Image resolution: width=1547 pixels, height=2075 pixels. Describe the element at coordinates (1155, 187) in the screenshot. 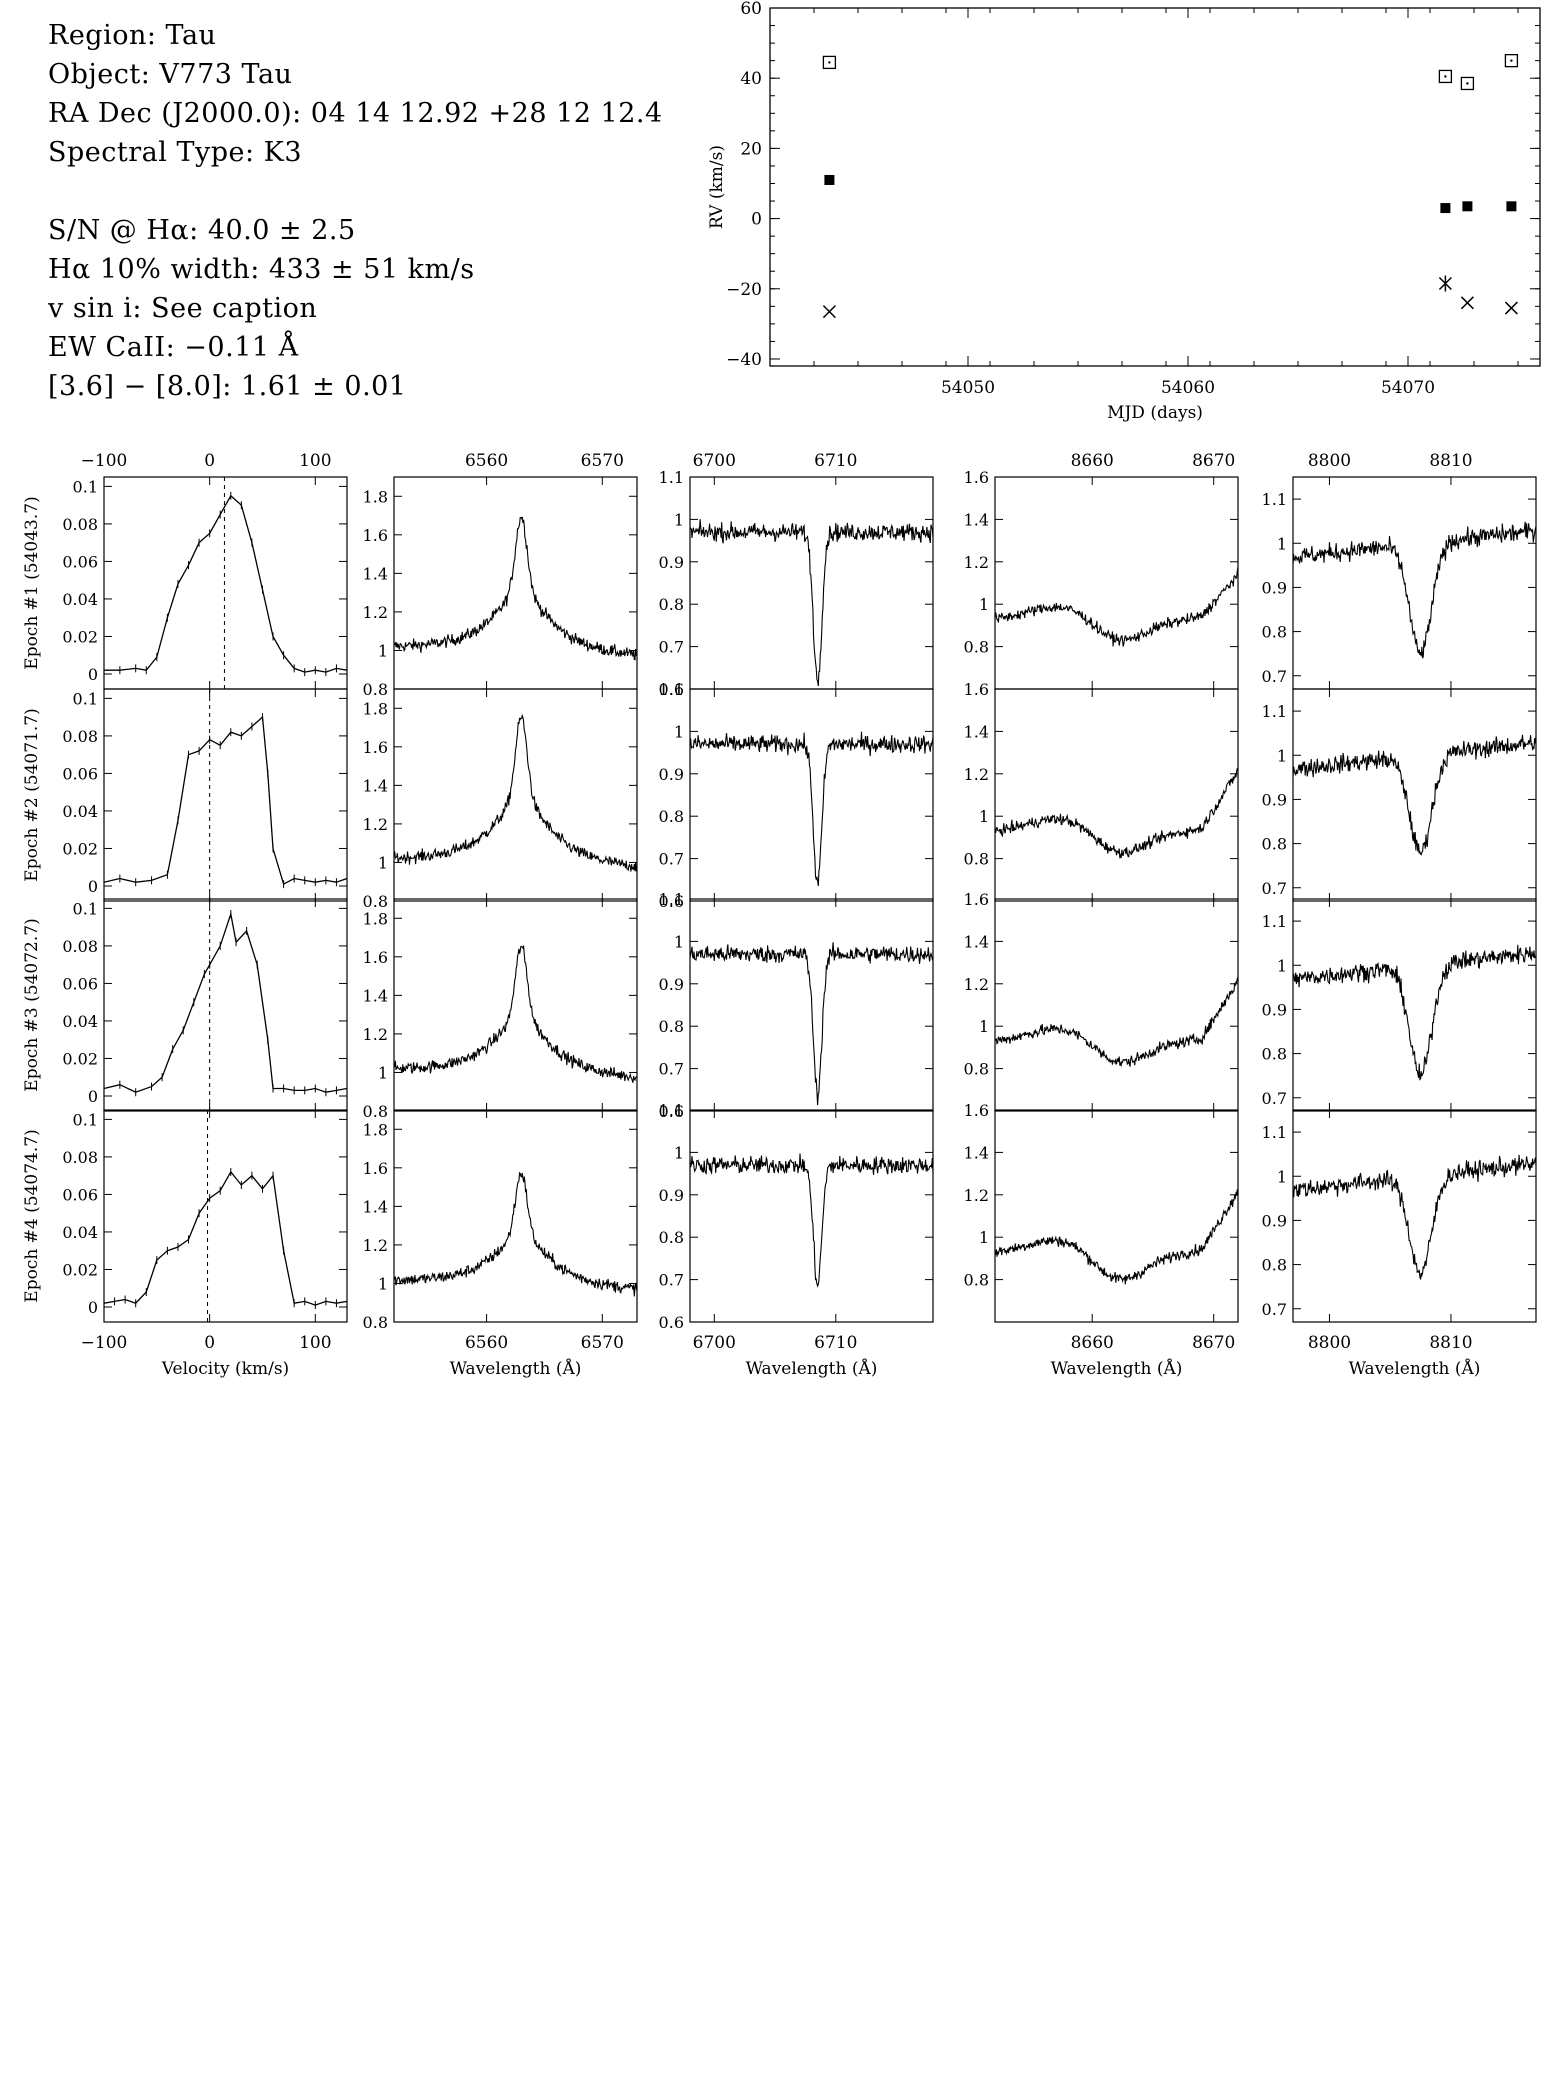

I see `rv-plot-frame` at that location.